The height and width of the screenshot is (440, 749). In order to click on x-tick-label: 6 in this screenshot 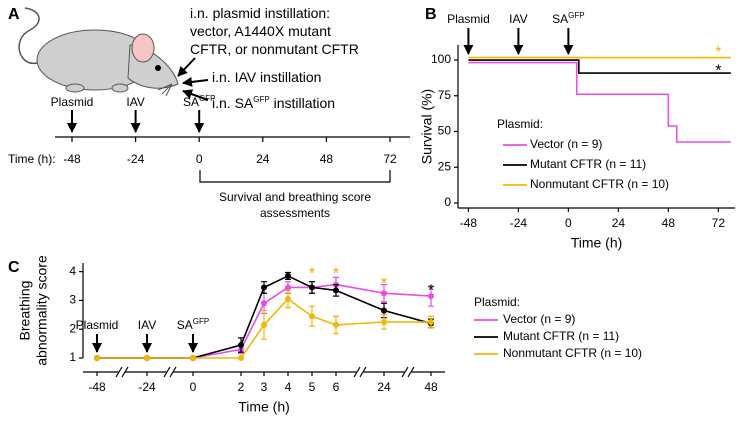, I will do `click(336, 387)`.